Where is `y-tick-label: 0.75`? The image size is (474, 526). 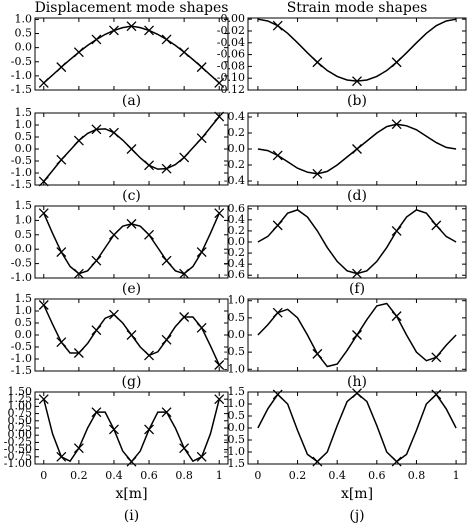
y-tick-label: 0.75 is located at coordinates (20, 413).